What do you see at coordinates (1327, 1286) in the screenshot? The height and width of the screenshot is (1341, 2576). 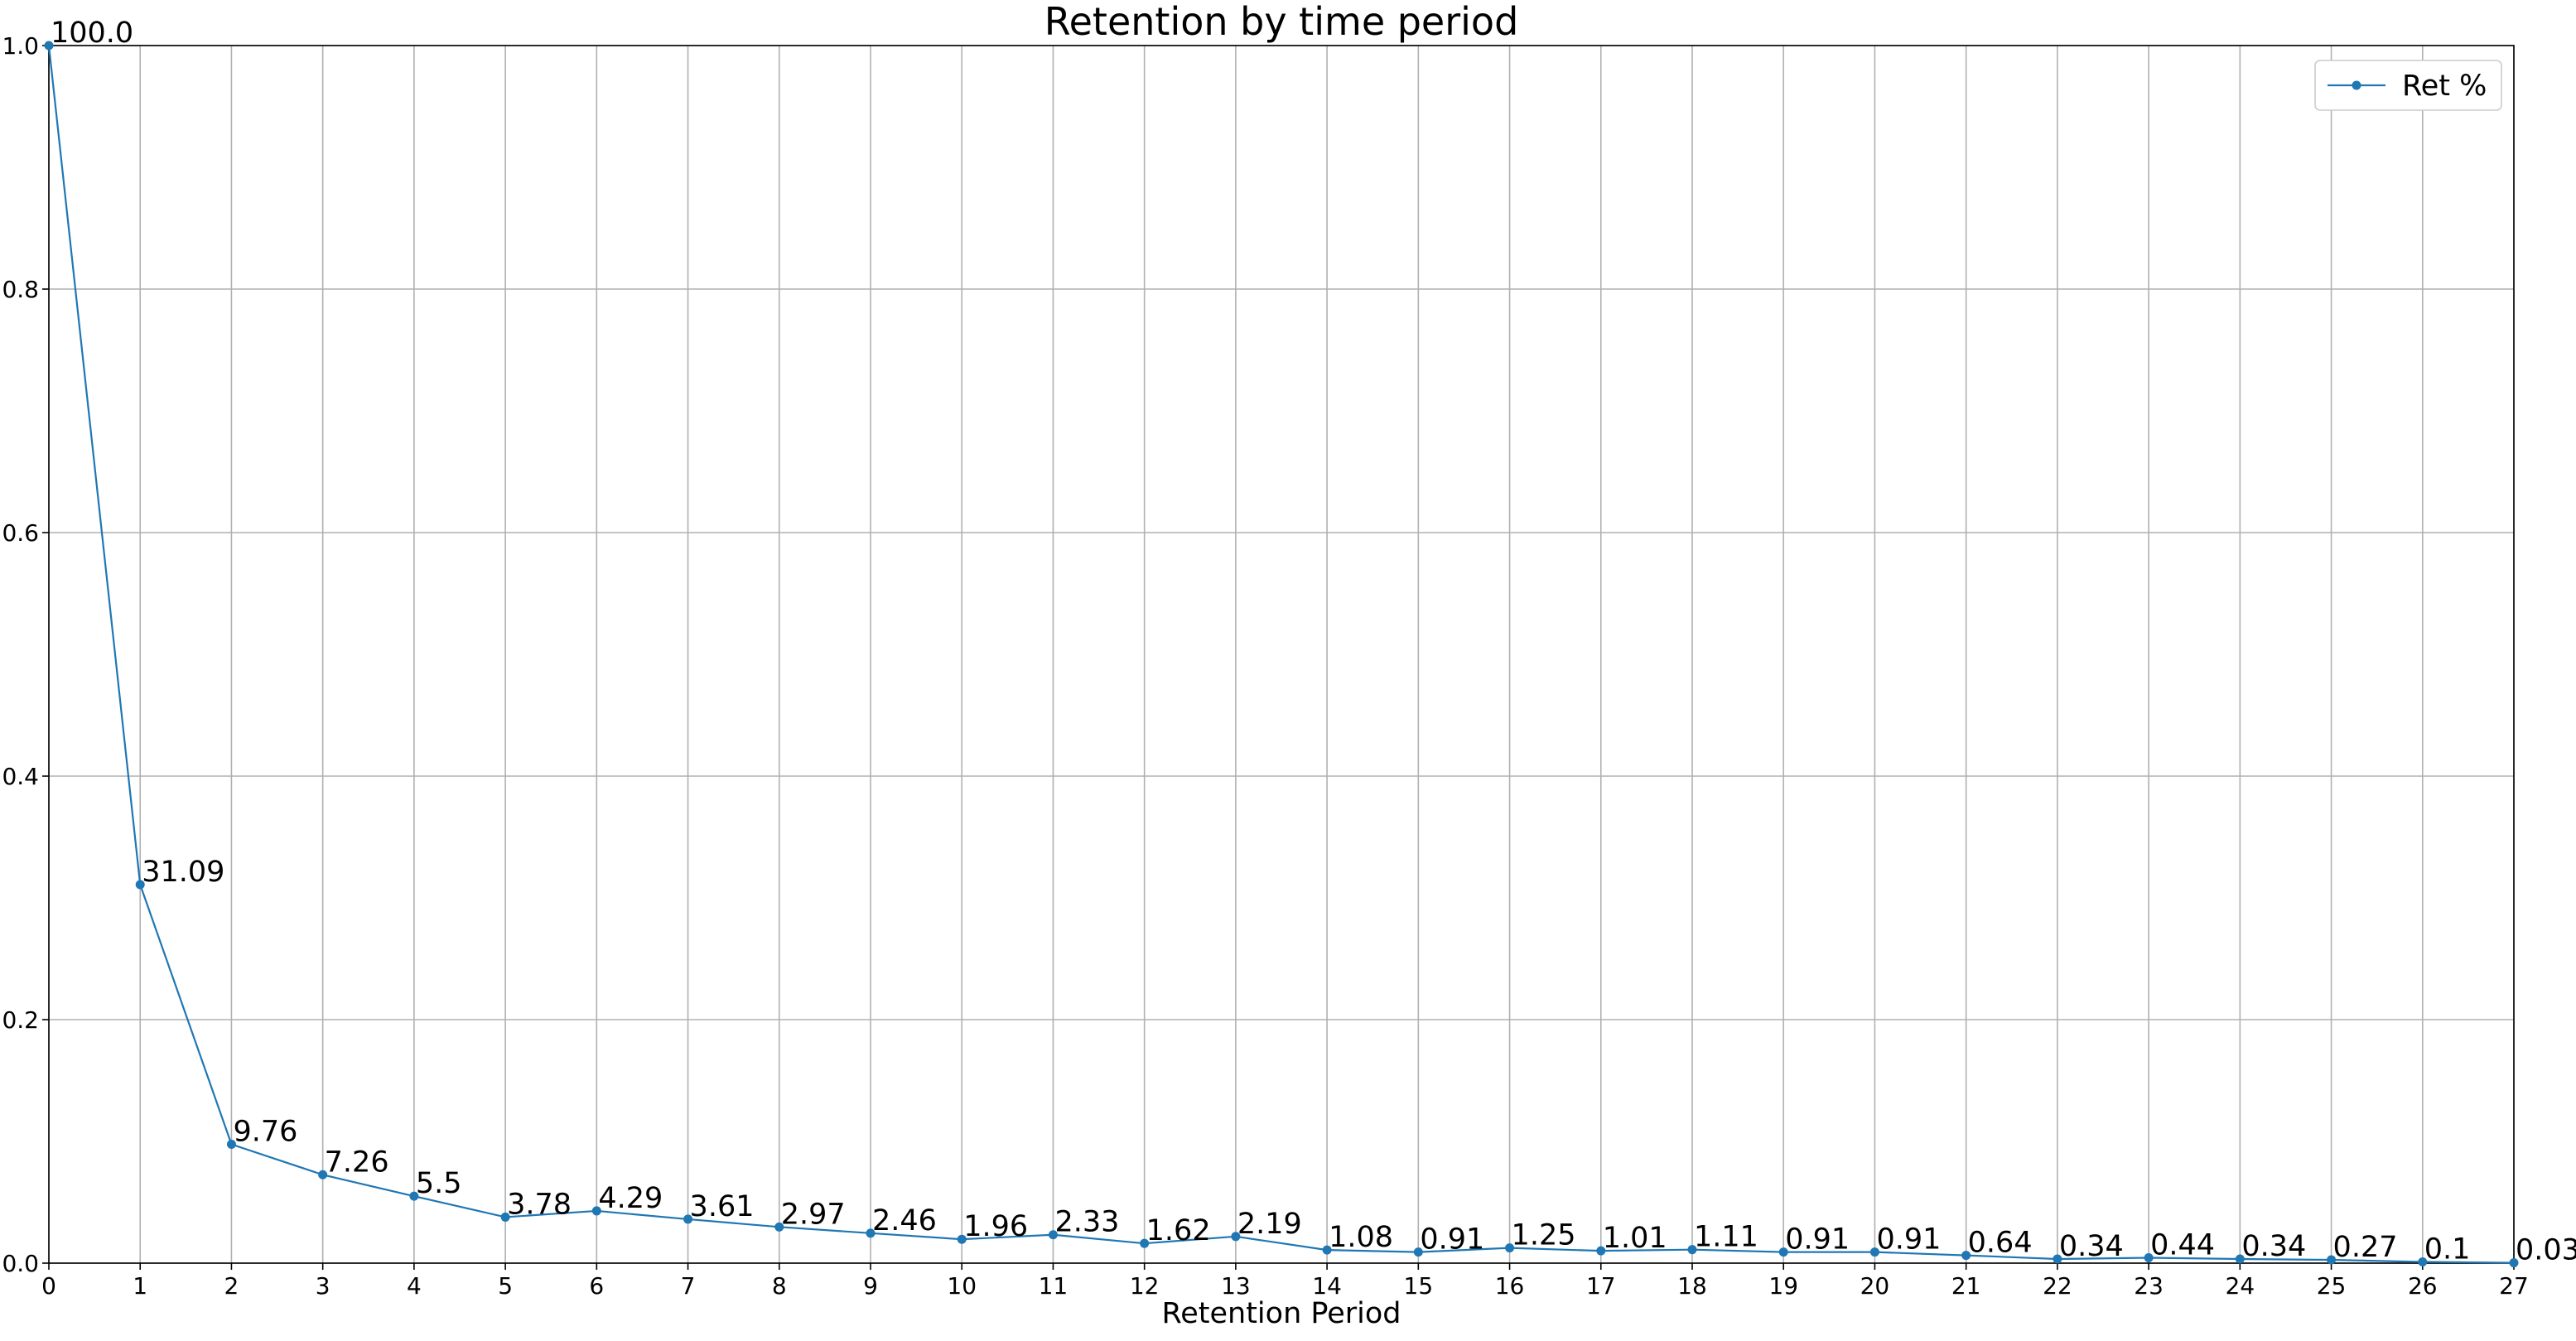 I see `x-tick-label: 14` at bounding box center [1327, 1286].